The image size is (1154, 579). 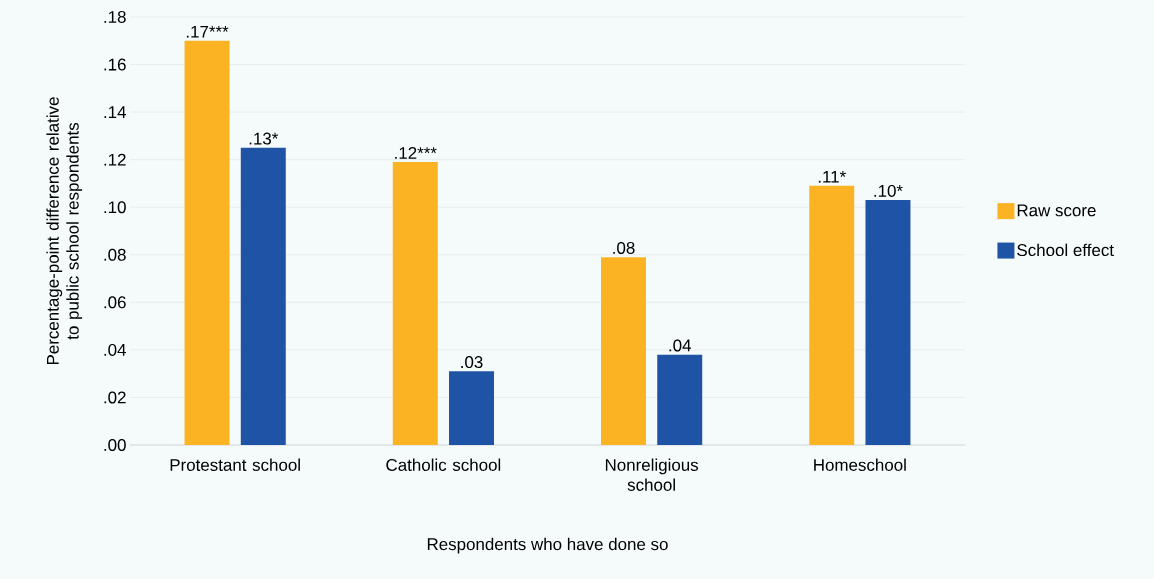 What do you see at coordinates (115, 207) in the screenshot?
I see `y-tick-label: .10` at bounding box center [115, 207].